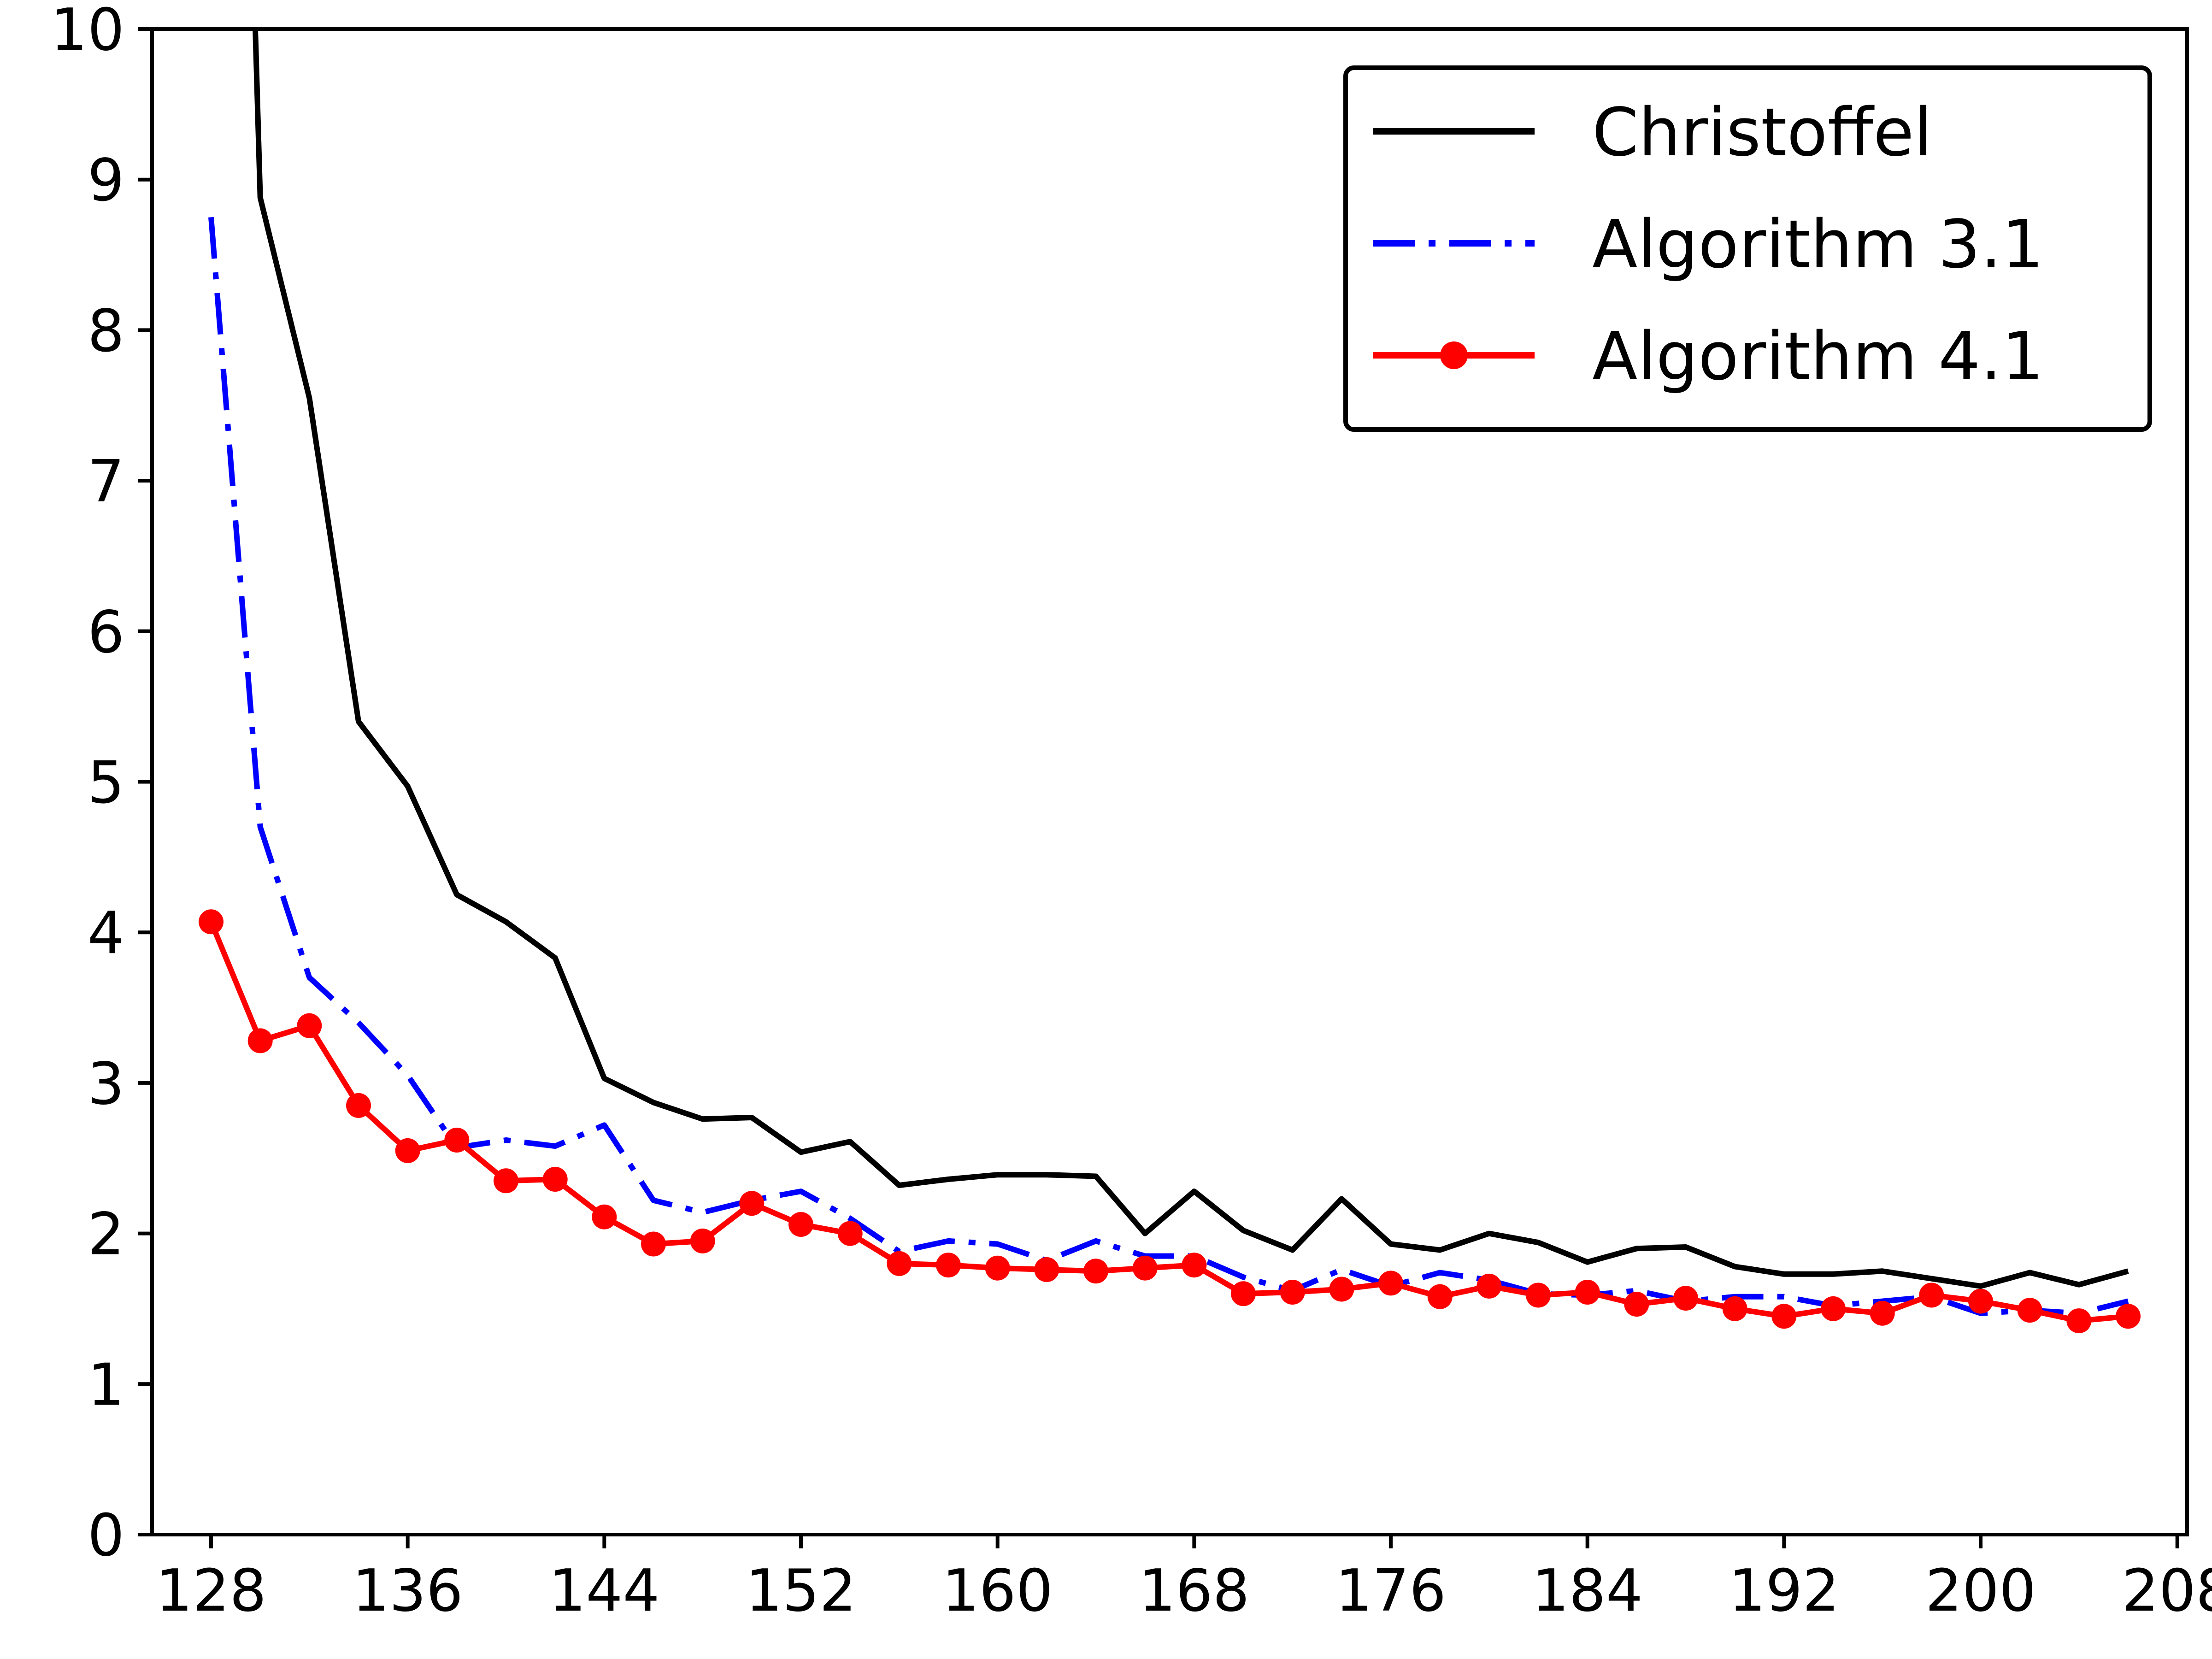  Describe the element at coordinates (1391, 1590) in the screenshot. I see `x-tick-label: 176` at that location.